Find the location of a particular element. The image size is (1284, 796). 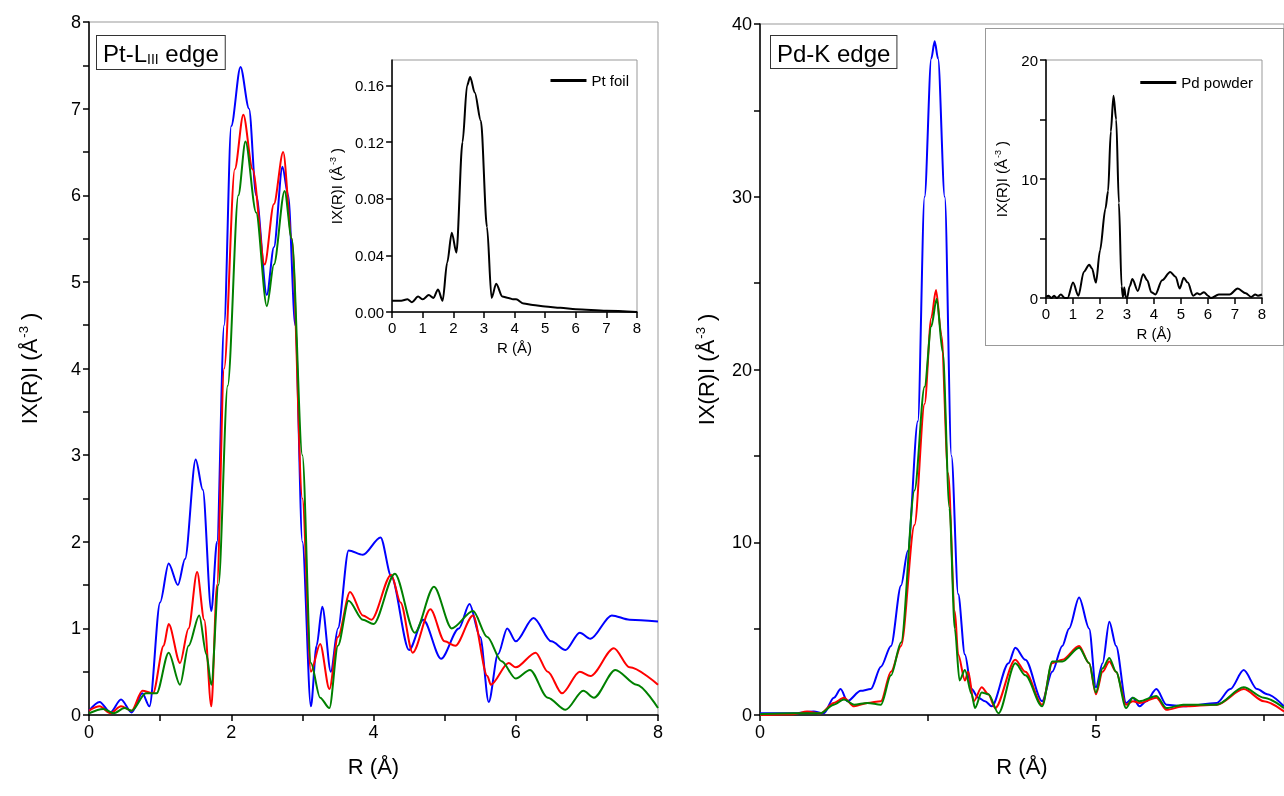

y-tick-label: 30 is located at coordinates (741, 196).